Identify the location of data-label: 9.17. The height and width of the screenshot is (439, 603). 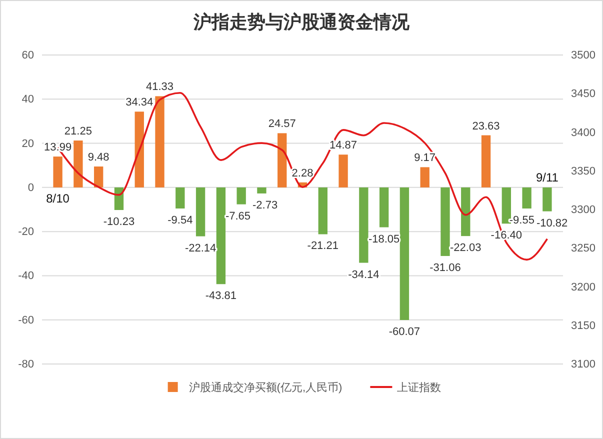
(425, 158).